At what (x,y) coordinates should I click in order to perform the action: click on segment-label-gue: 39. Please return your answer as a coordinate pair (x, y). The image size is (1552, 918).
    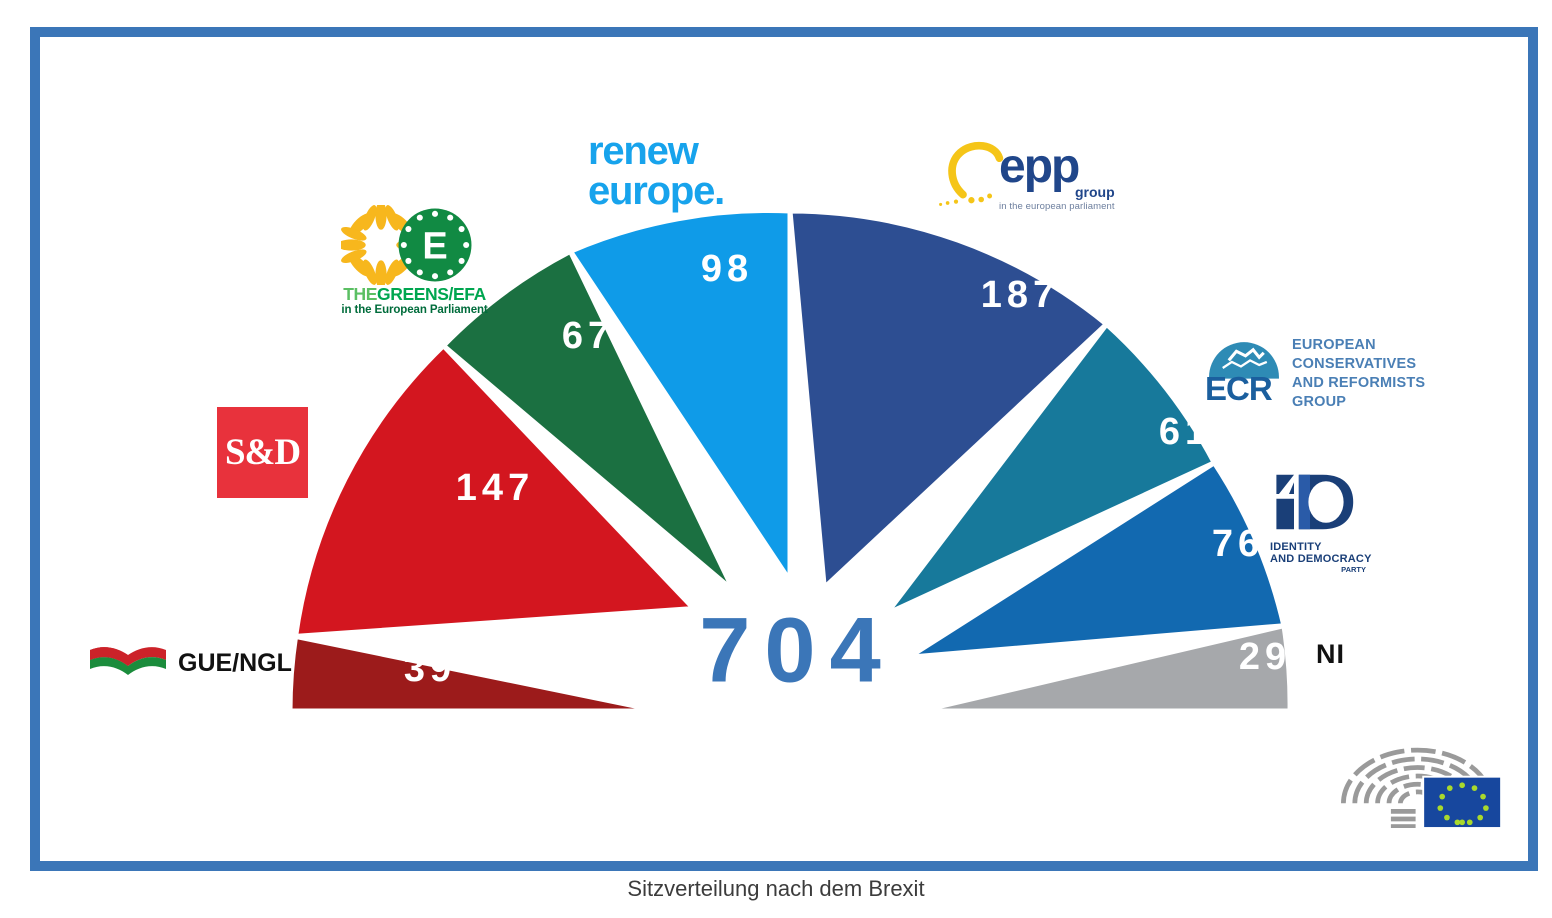
    Looking at the image, I should click on (430, 669).